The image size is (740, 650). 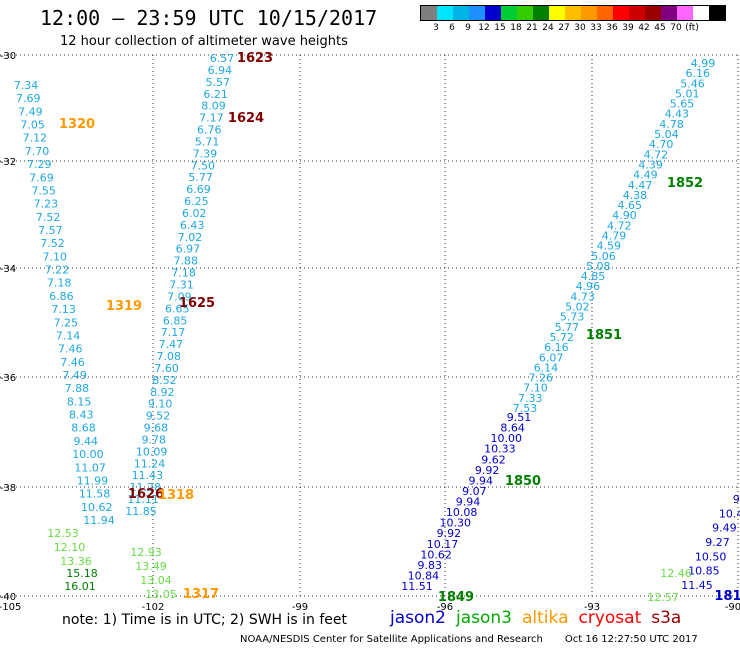 What do you see at coordinates (500, 28) in the screenshot?
I see `color-scale-tick-label: 15` at bounding box center [500, 28].